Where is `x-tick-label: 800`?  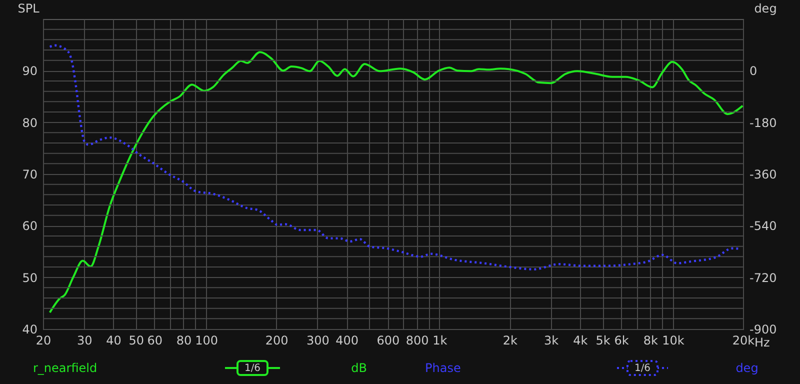
x-tick-label: 800 is located at coordinates (417, 341).